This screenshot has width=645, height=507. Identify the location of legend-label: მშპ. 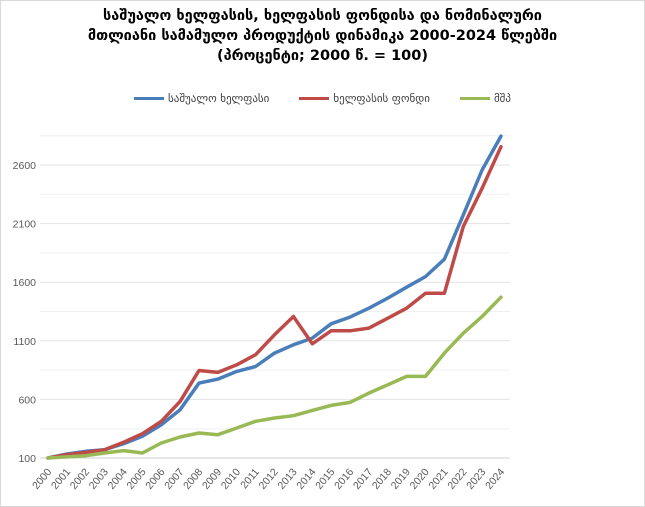
(502, 98).